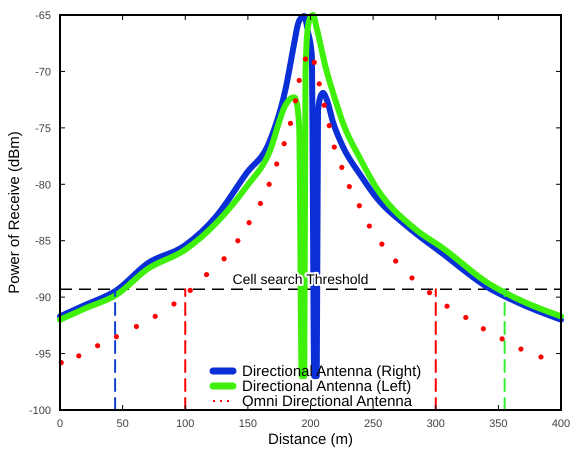  What do you see at coordinates (43, 128) in the screenshot?
I see `y-tick-label: -75` at bounding box center [43, 128].